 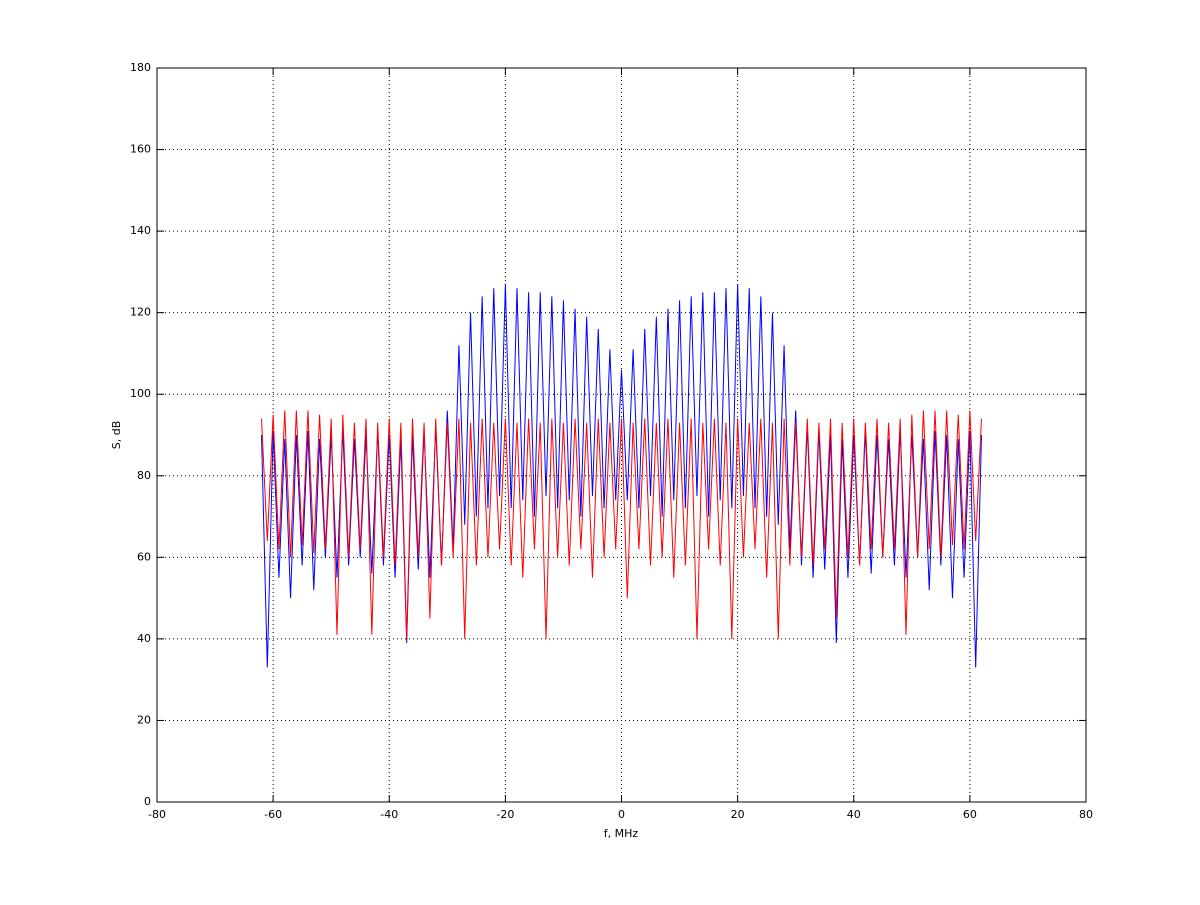 I want to click on y-tick-label: 20, so click(x=144, y=719).